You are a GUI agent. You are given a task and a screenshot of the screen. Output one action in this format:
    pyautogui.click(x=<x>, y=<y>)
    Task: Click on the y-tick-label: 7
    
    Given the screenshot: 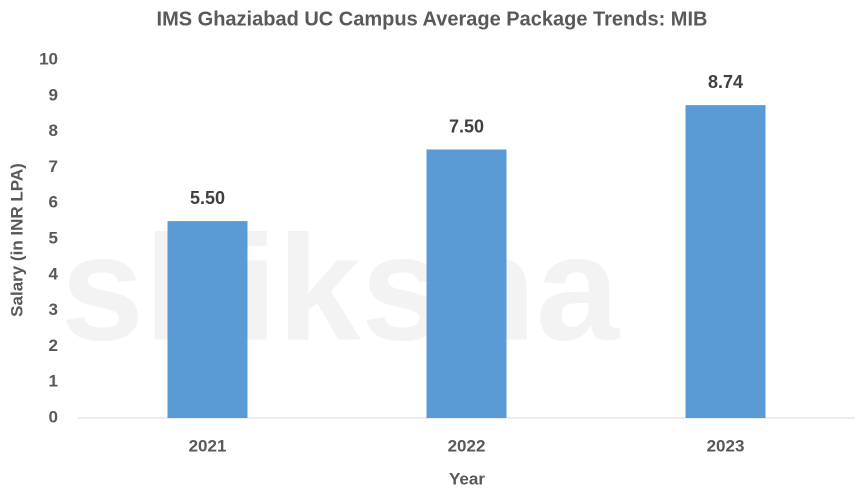 What is the action you would take?
    pyautogui.click(x=53, y=166)
    